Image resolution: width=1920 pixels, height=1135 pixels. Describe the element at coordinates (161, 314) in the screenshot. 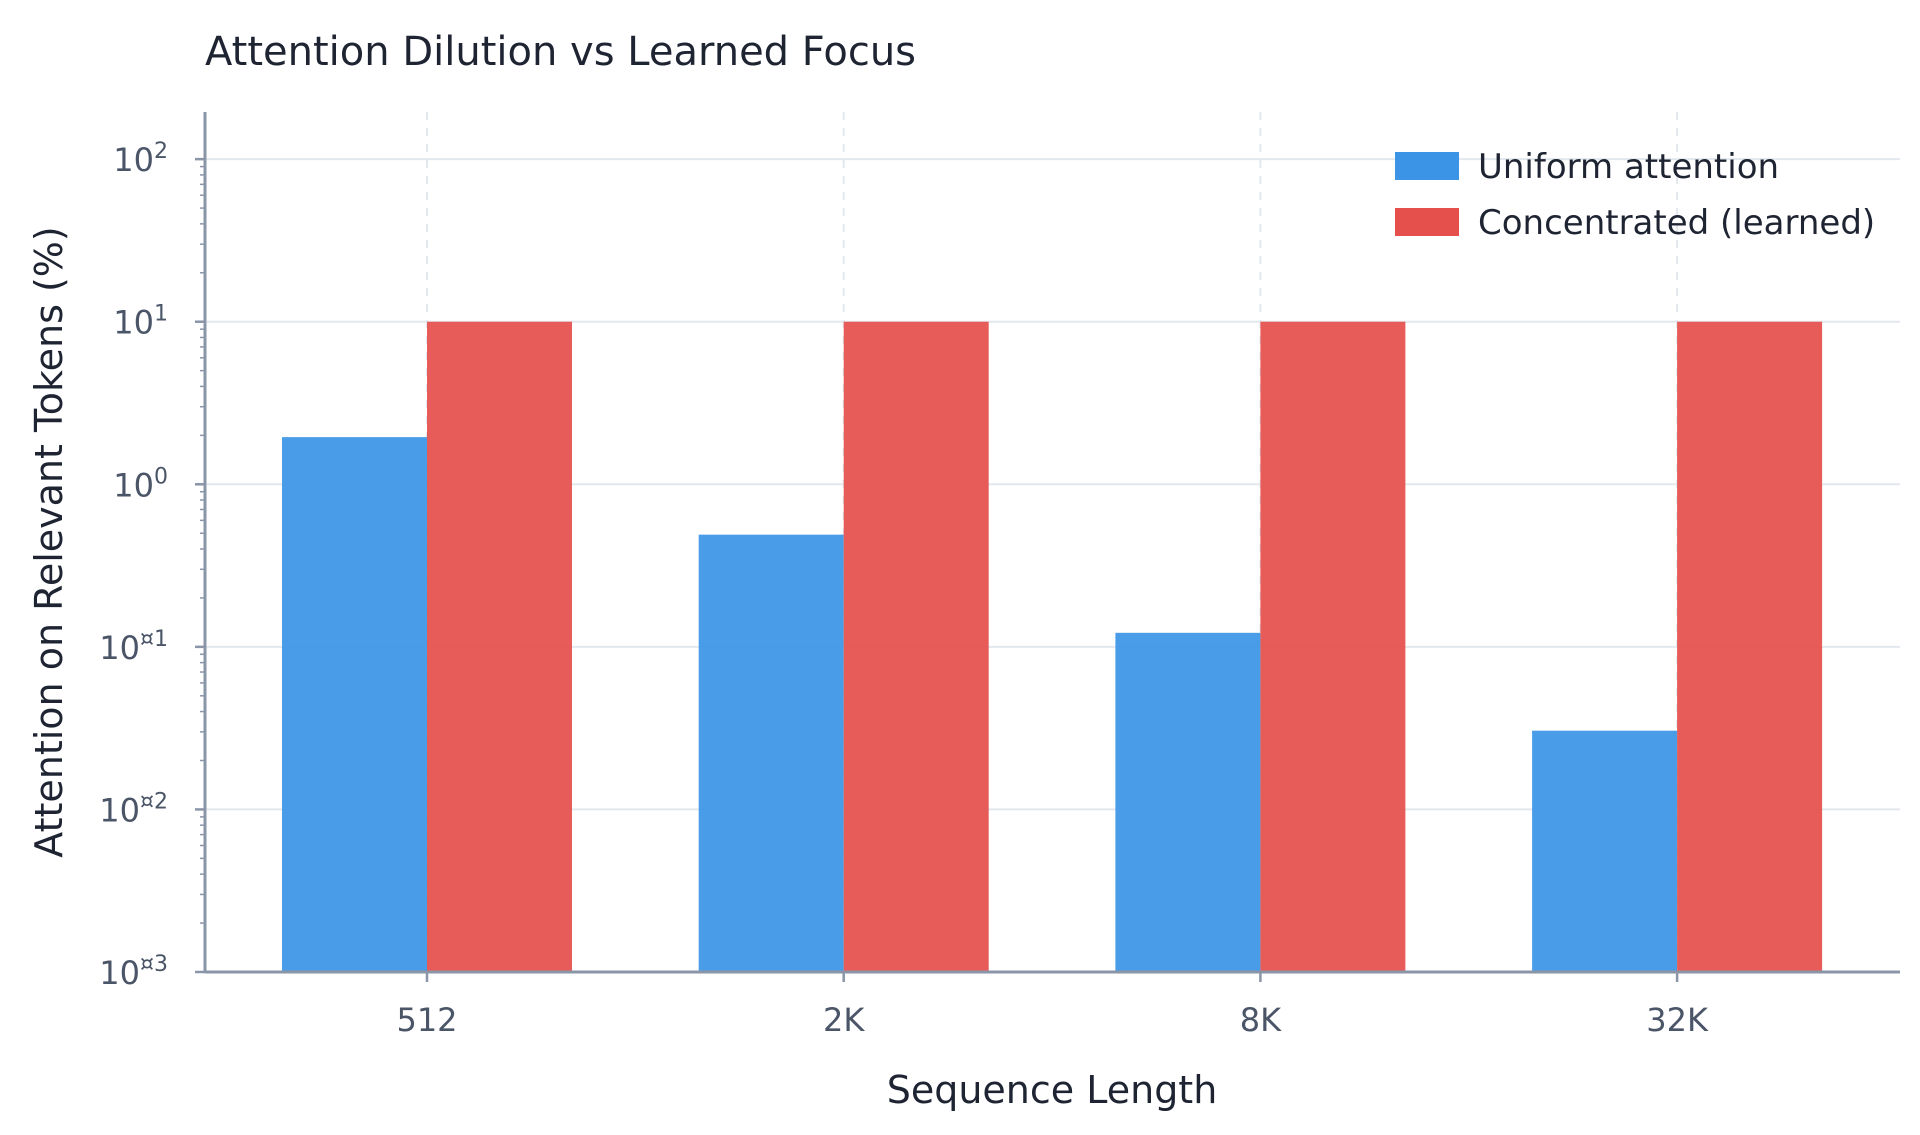

I see `y-tick-exponent: 1` at that location.